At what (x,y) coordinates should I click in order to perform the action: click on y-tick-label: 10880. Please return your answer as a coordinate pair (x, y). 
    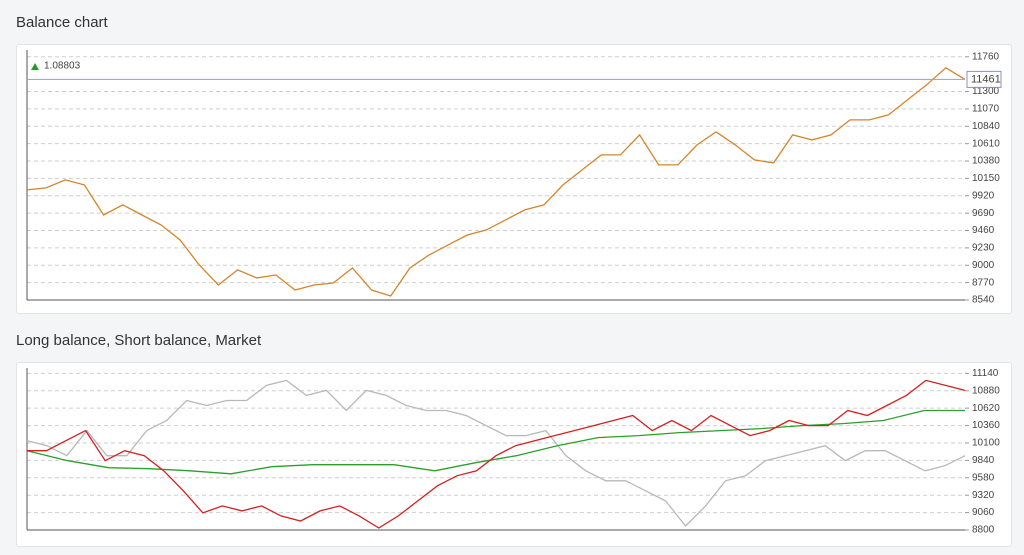
    Looking at the image, I should click on (986, 390).